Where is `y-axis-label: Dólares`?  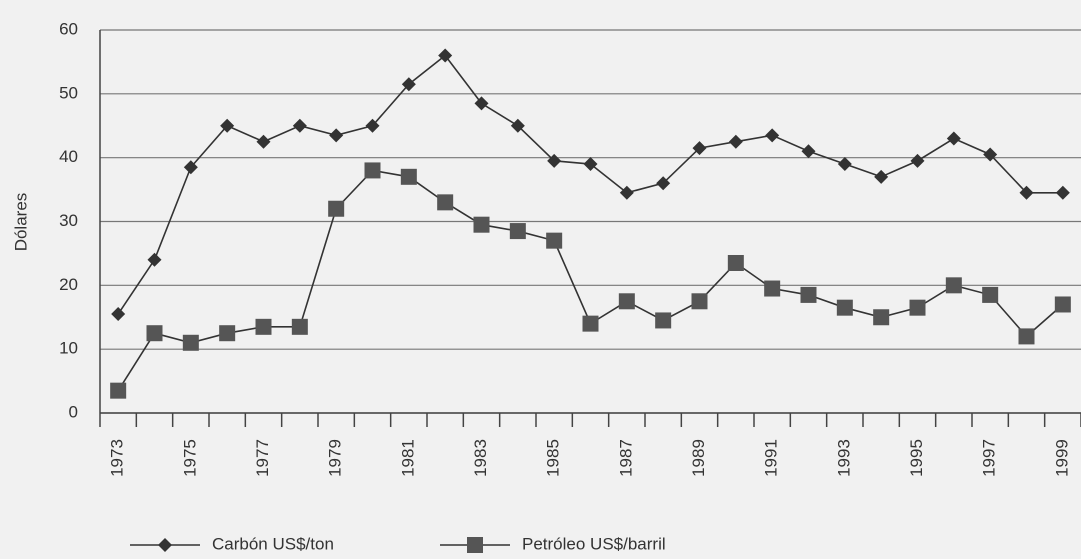 y-axis-label: Dólares is located at coordinates (20, 222).